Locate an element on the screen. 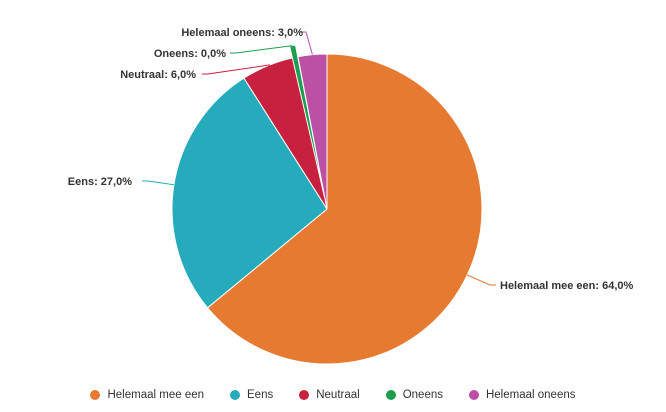 The height and width of the screenshot is (412, 666). data-label-helemaal-oneens: Helemaal oneens: 3,0% is located at coordinates (242, 33).